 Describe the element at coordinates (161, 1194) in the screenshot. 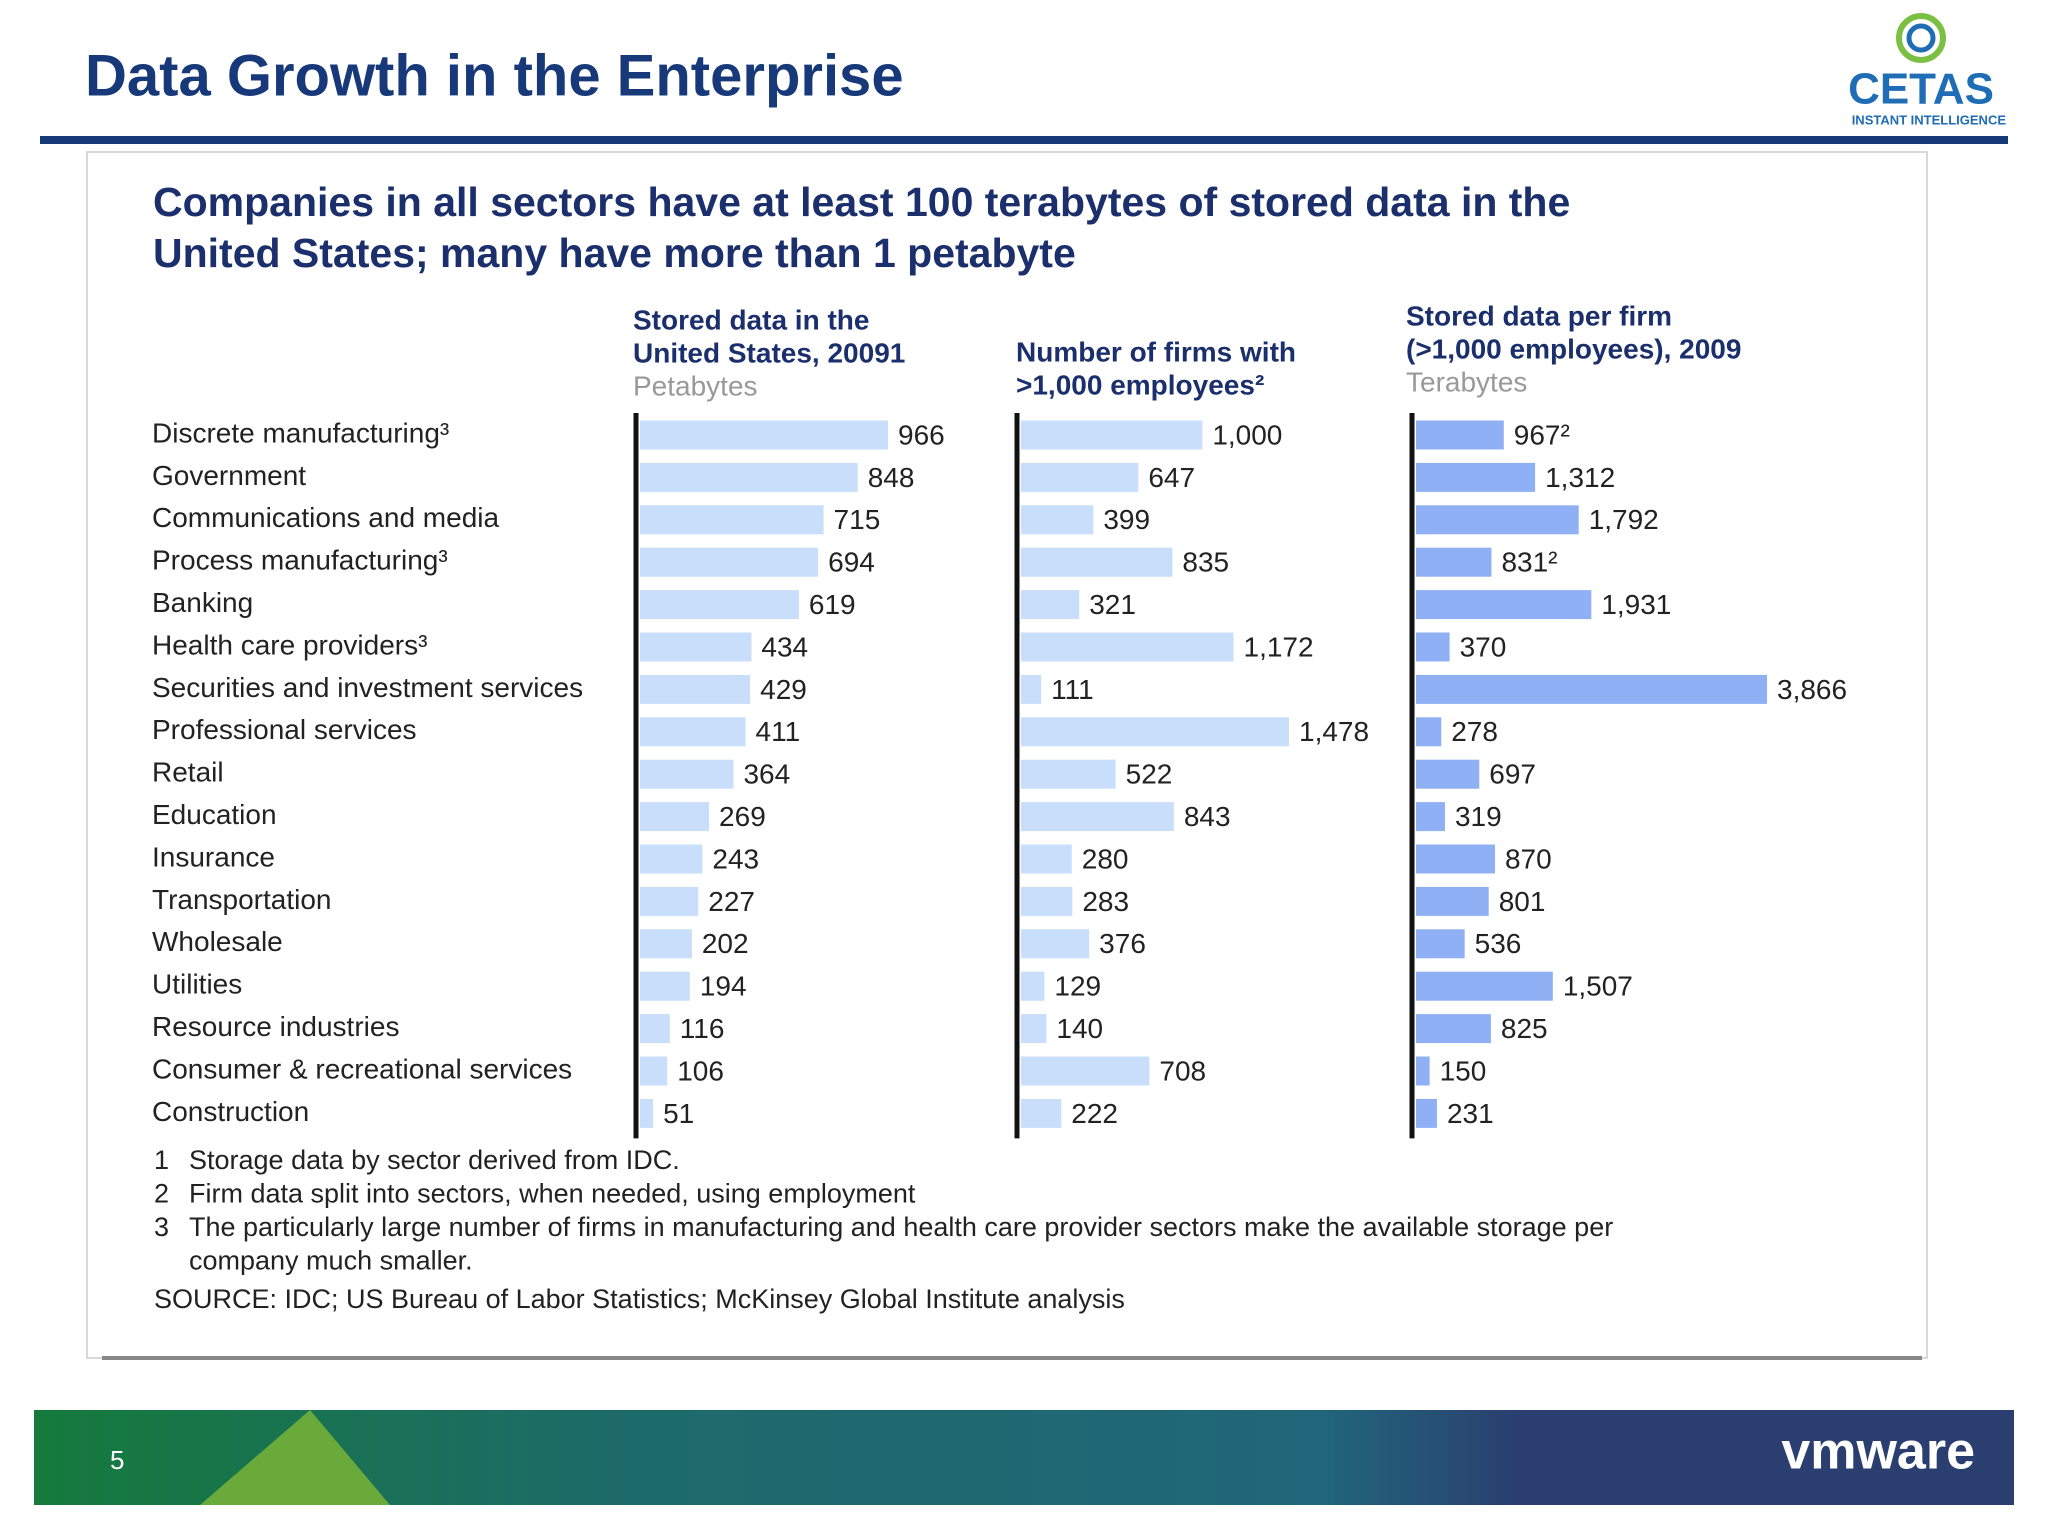

I see `footnote-number: 2` at that location.